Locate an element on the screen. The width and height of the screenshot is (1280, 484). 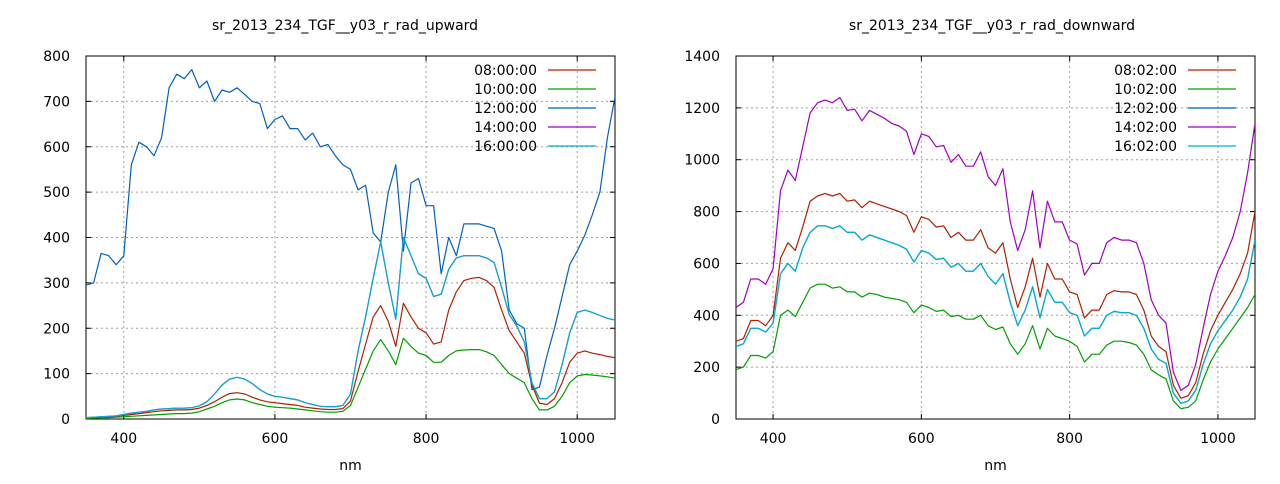
y-tick-label: 100 is located at coordinates (56, 375).